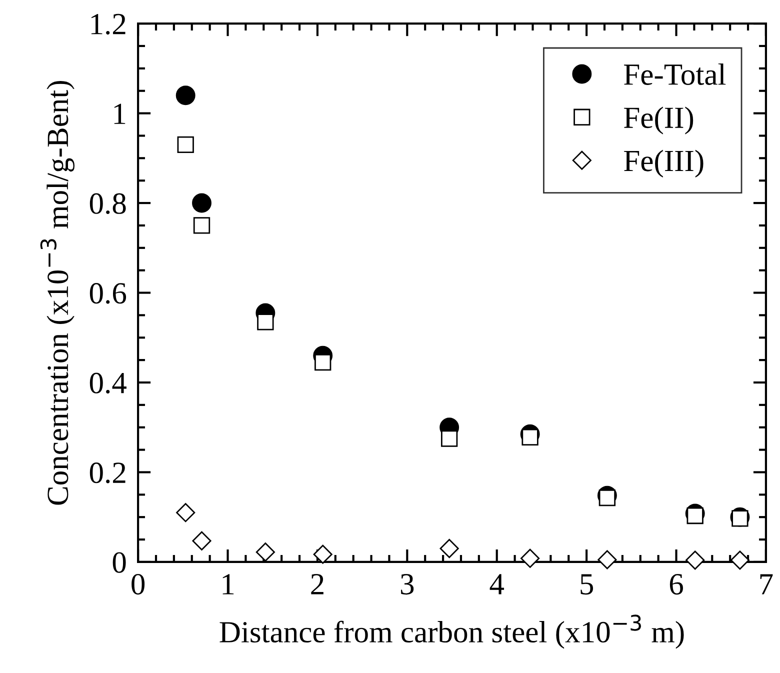  What do you see at coordinates (766, 584) in the screenshot?
I see `x-tick-label: 7` at bounding box center [766, 584].